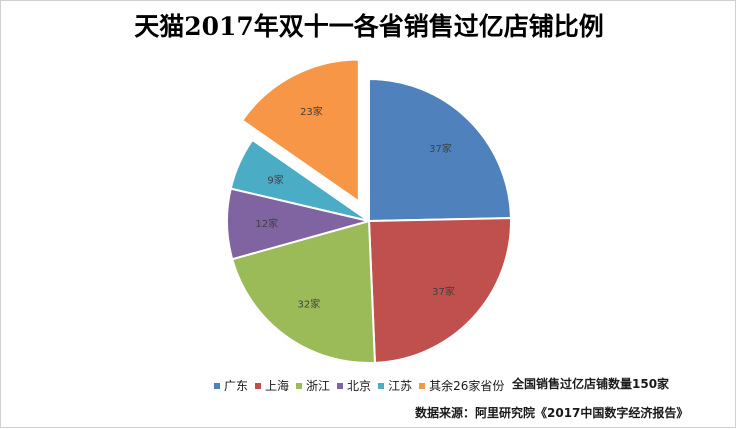 This screenshot has width=736, height=429. I want to click on legend-item-3: 北京, so click(354, 385).